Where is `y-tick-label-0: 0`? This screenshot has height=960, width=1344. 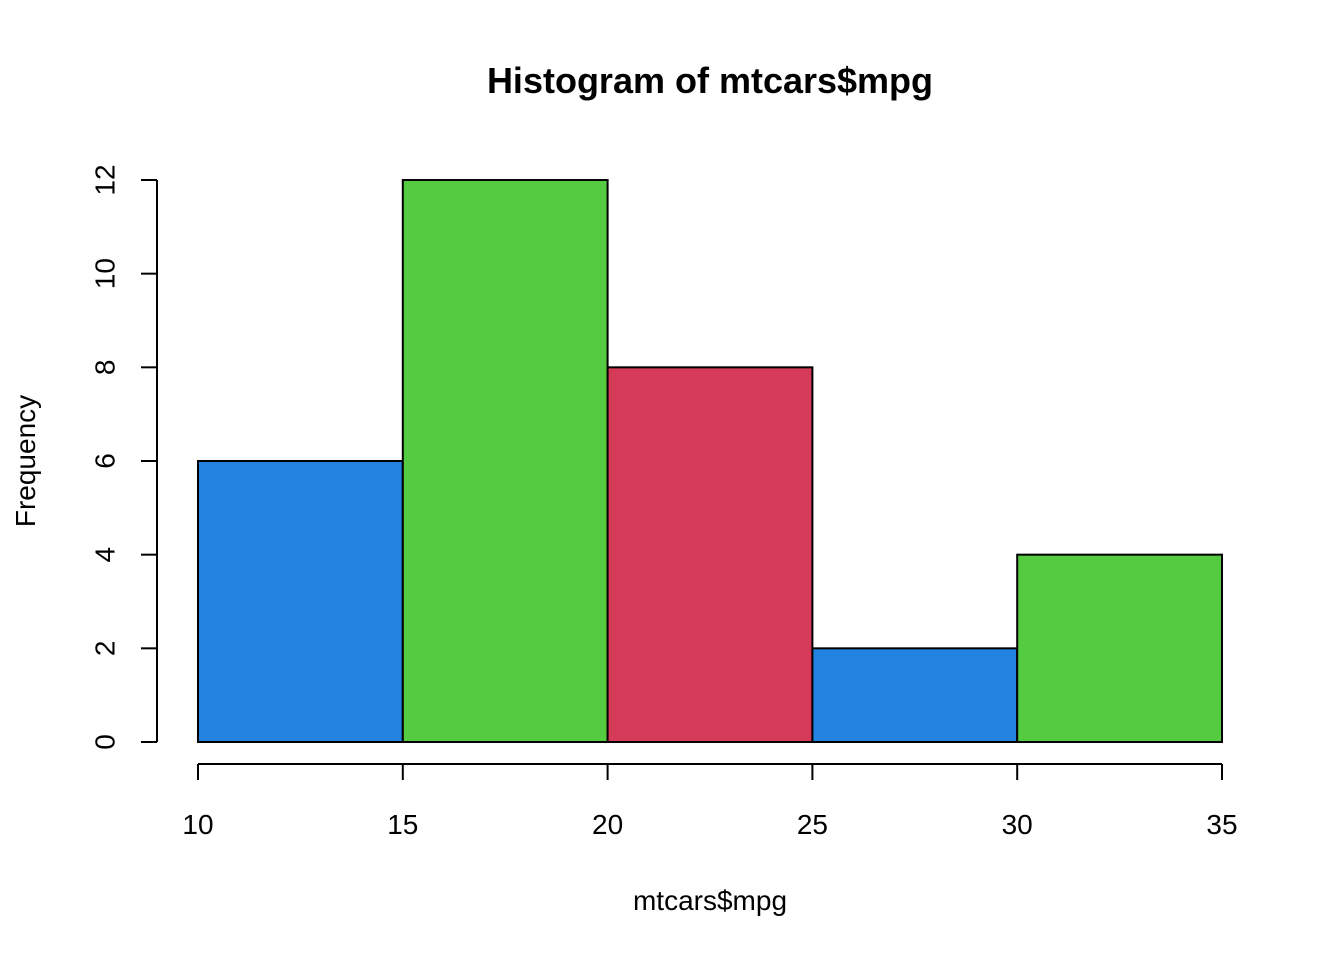
y-tick-label-0: 0 is located at coordinates (105, 742).